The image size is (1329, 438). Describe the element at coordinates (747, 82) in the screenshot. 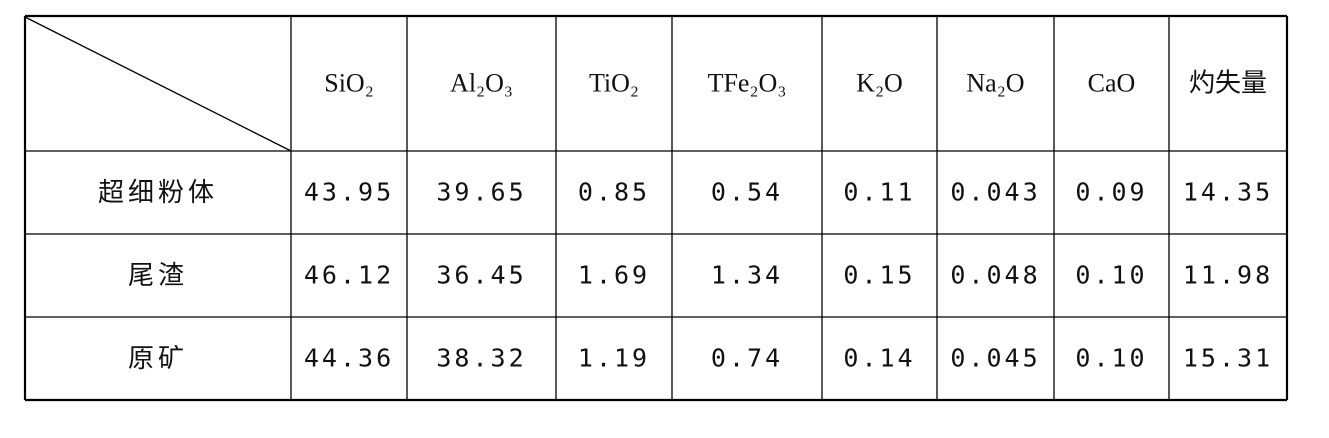

I see `column-header: TFe₂O₃` at that location.